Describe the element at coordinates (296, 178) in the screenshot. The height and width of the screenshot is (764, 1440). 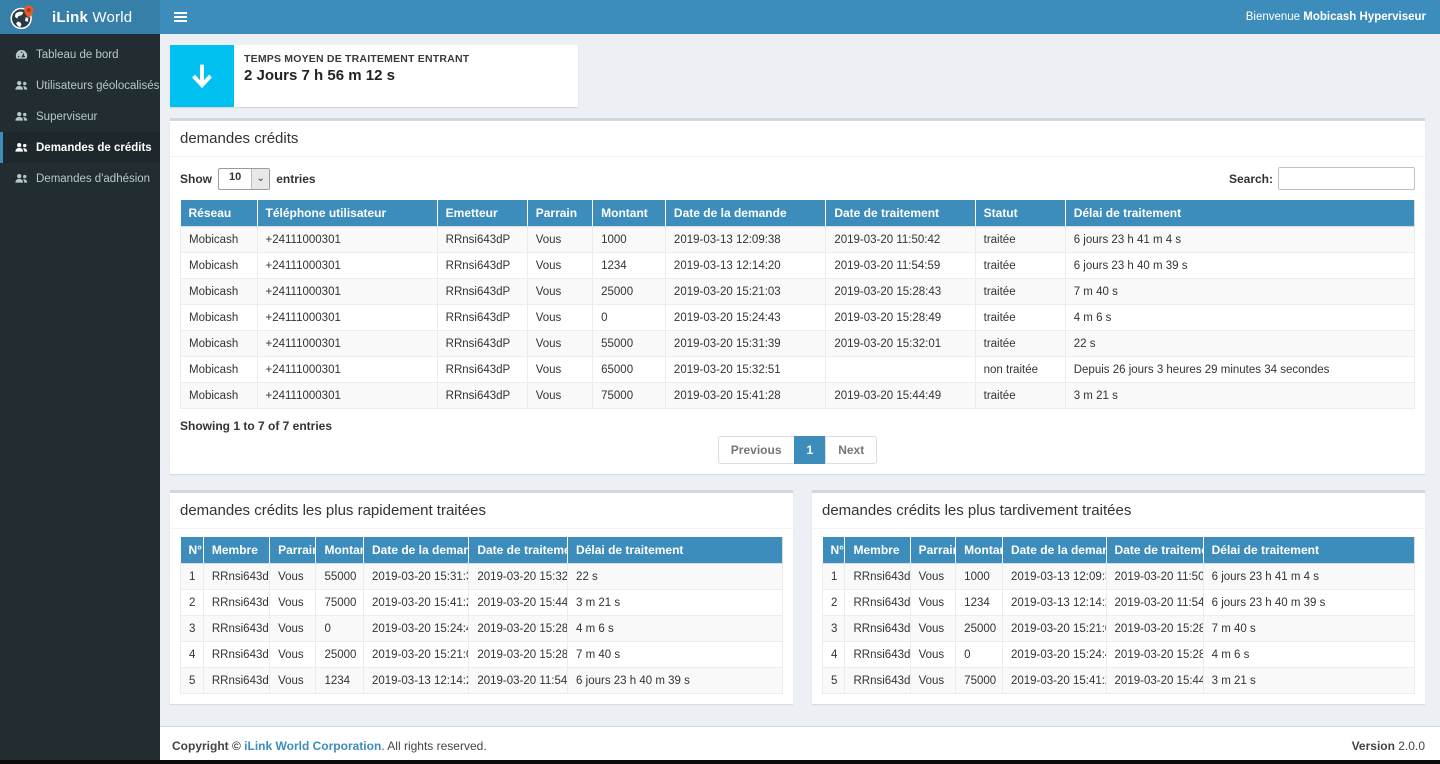
I see `entries-label: entries` at that location.